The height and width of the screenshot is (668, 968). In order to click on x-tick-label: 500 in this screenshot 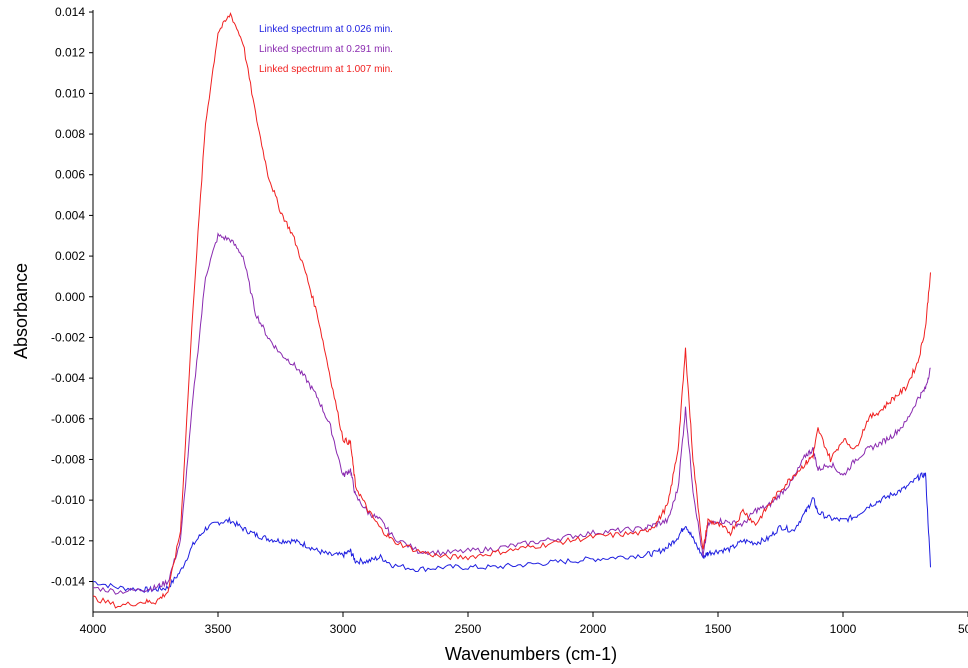, I will do `click(963, 629)`.